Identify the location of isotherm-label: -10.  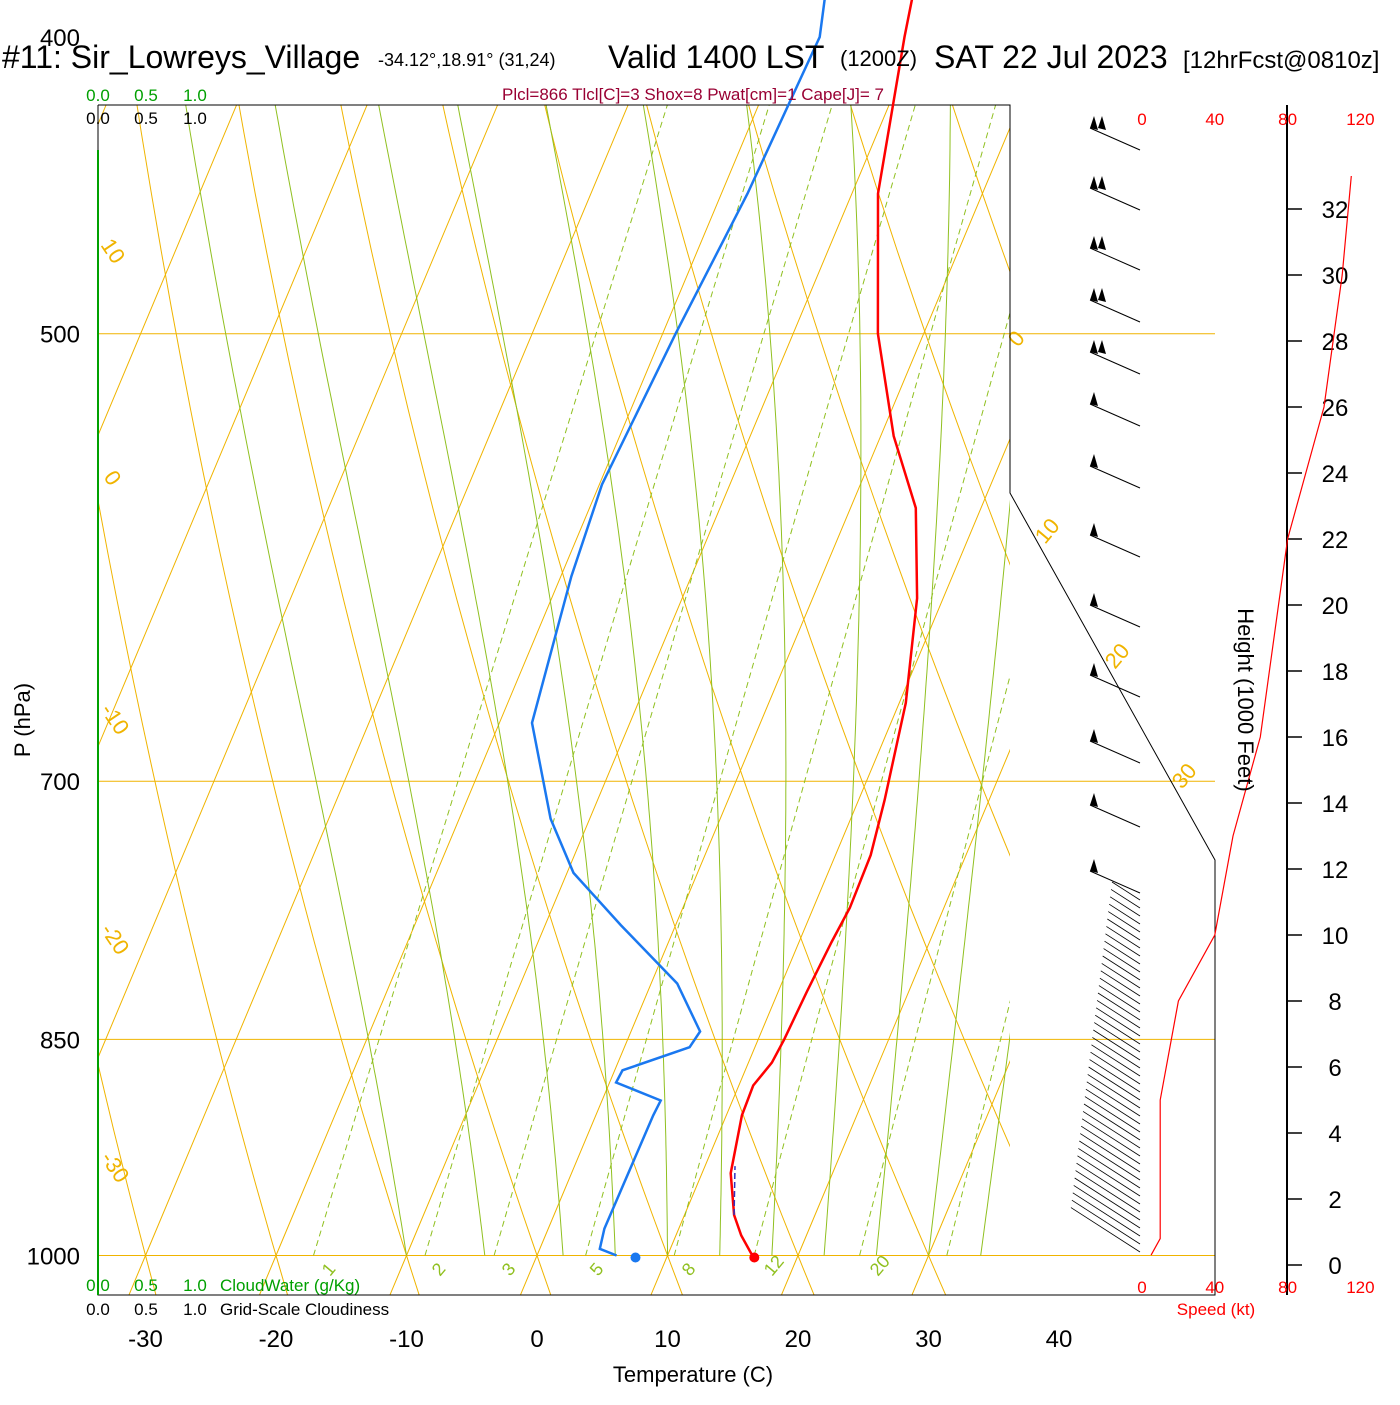
(115, 719).